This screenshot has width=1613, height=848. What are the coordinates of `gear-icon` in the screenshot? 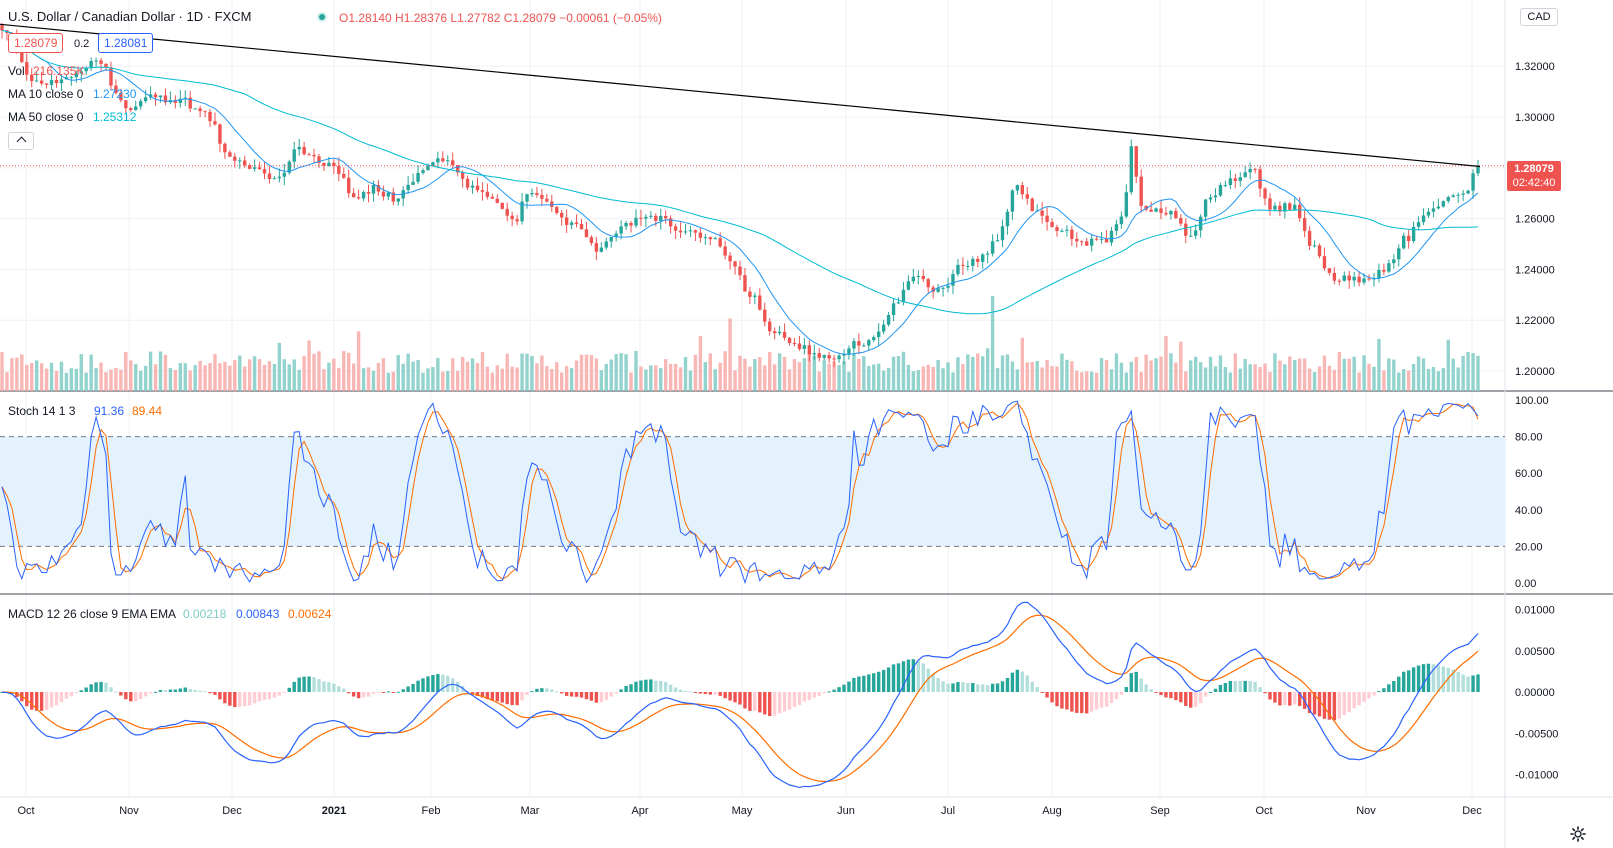 It's located at (1578, 834).